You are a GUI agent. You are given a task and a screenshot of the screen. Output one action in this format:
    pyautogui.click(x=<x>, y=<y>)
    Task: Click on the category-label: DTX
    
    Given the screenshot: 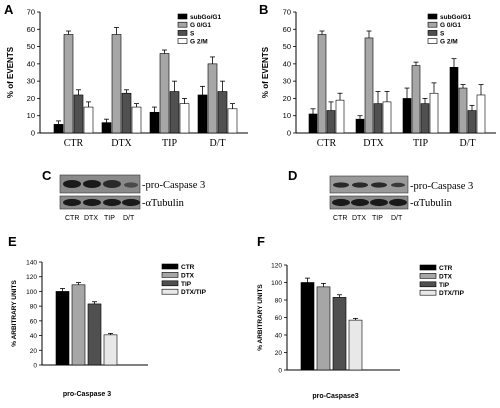 What is the action you would take?
    pyautogui.click(x=373, y=143)
    